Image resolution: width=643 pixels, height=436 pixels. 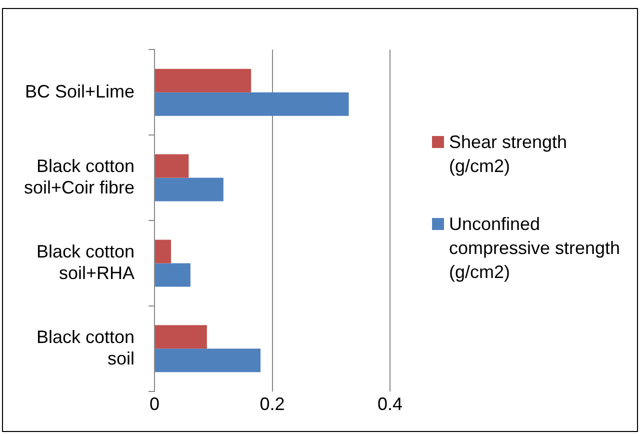 What do you see at coordinates (508, 154) in the screenshot?
I see `legend-label: Shear strength (g/cm2)` at bounding box center [508, 154].